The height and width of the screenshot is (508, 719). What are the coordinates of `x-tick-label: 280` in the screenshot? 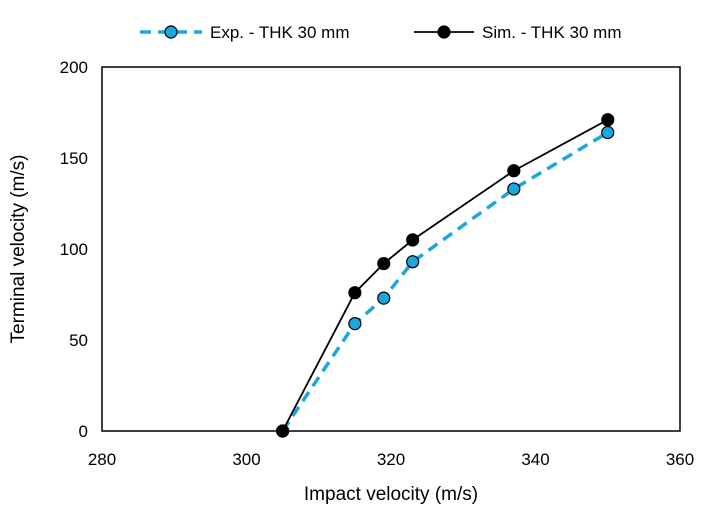 It's located at (102, 459).